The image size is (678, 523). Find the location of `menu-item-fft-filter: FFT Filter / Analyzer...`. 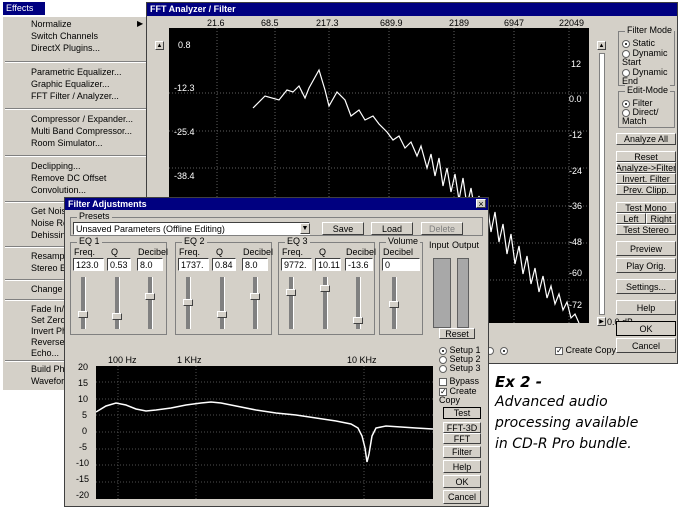

menu-item-fft-filter: FFT Filter / Analyzer... is located at coordinates (75, 96).